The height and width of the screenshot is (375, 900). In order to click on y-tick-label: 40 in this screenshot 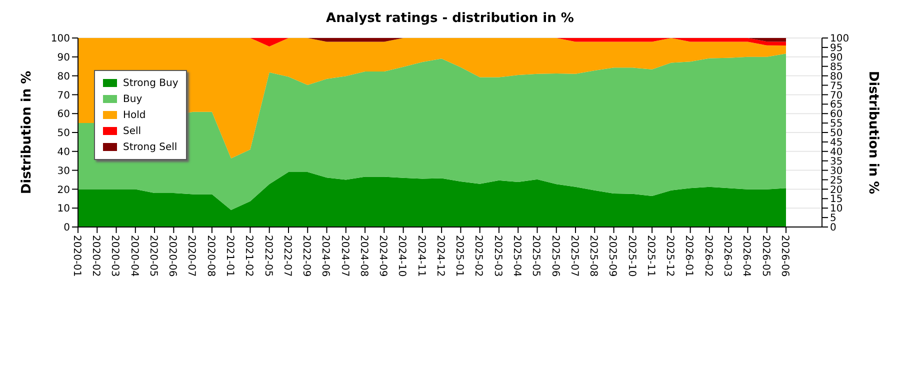, I will do `click(63, 152)`.